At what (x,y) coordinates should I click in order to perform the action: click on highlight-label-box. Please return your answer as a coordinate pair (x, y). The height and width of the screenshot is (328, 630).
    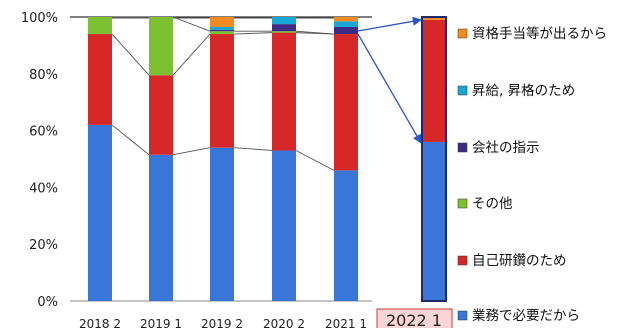
    Looking at the image, I should click on (414, 318).